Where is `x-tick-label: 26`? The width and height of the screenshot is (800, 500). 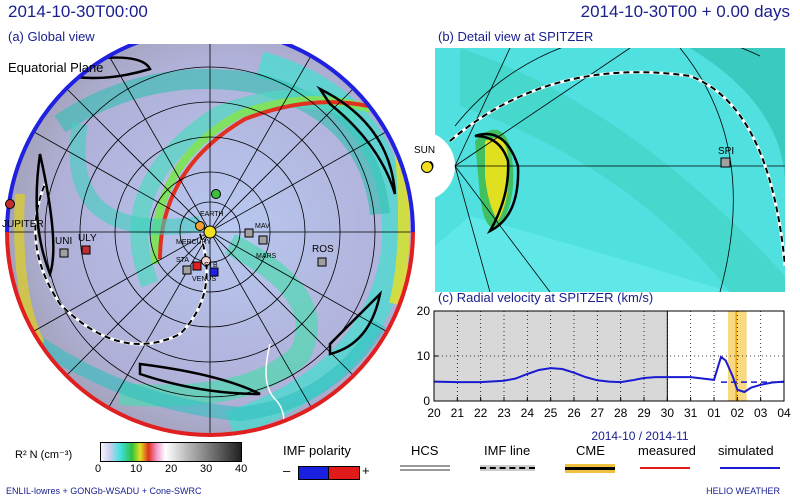 x-tick-label: 26 is located at coordinates (574, 413).